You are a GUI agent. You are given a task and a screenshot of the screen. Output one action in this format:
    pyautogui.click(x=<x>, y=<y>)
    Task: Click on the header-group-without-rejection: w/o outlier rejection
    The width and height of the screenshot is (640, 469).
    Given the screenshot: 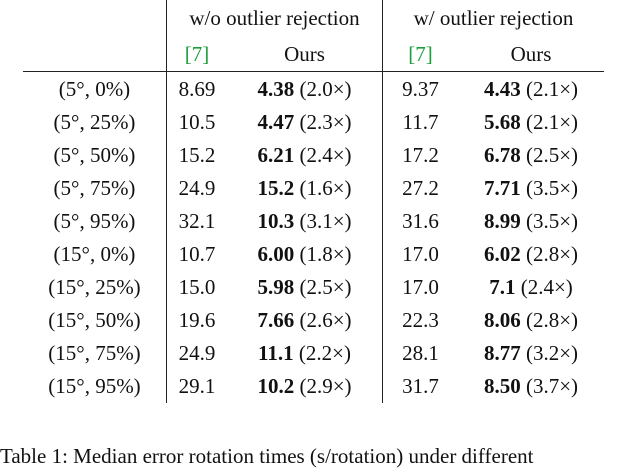 What is the action you would take?
    pyautogui.click(x=274, y=18)
    